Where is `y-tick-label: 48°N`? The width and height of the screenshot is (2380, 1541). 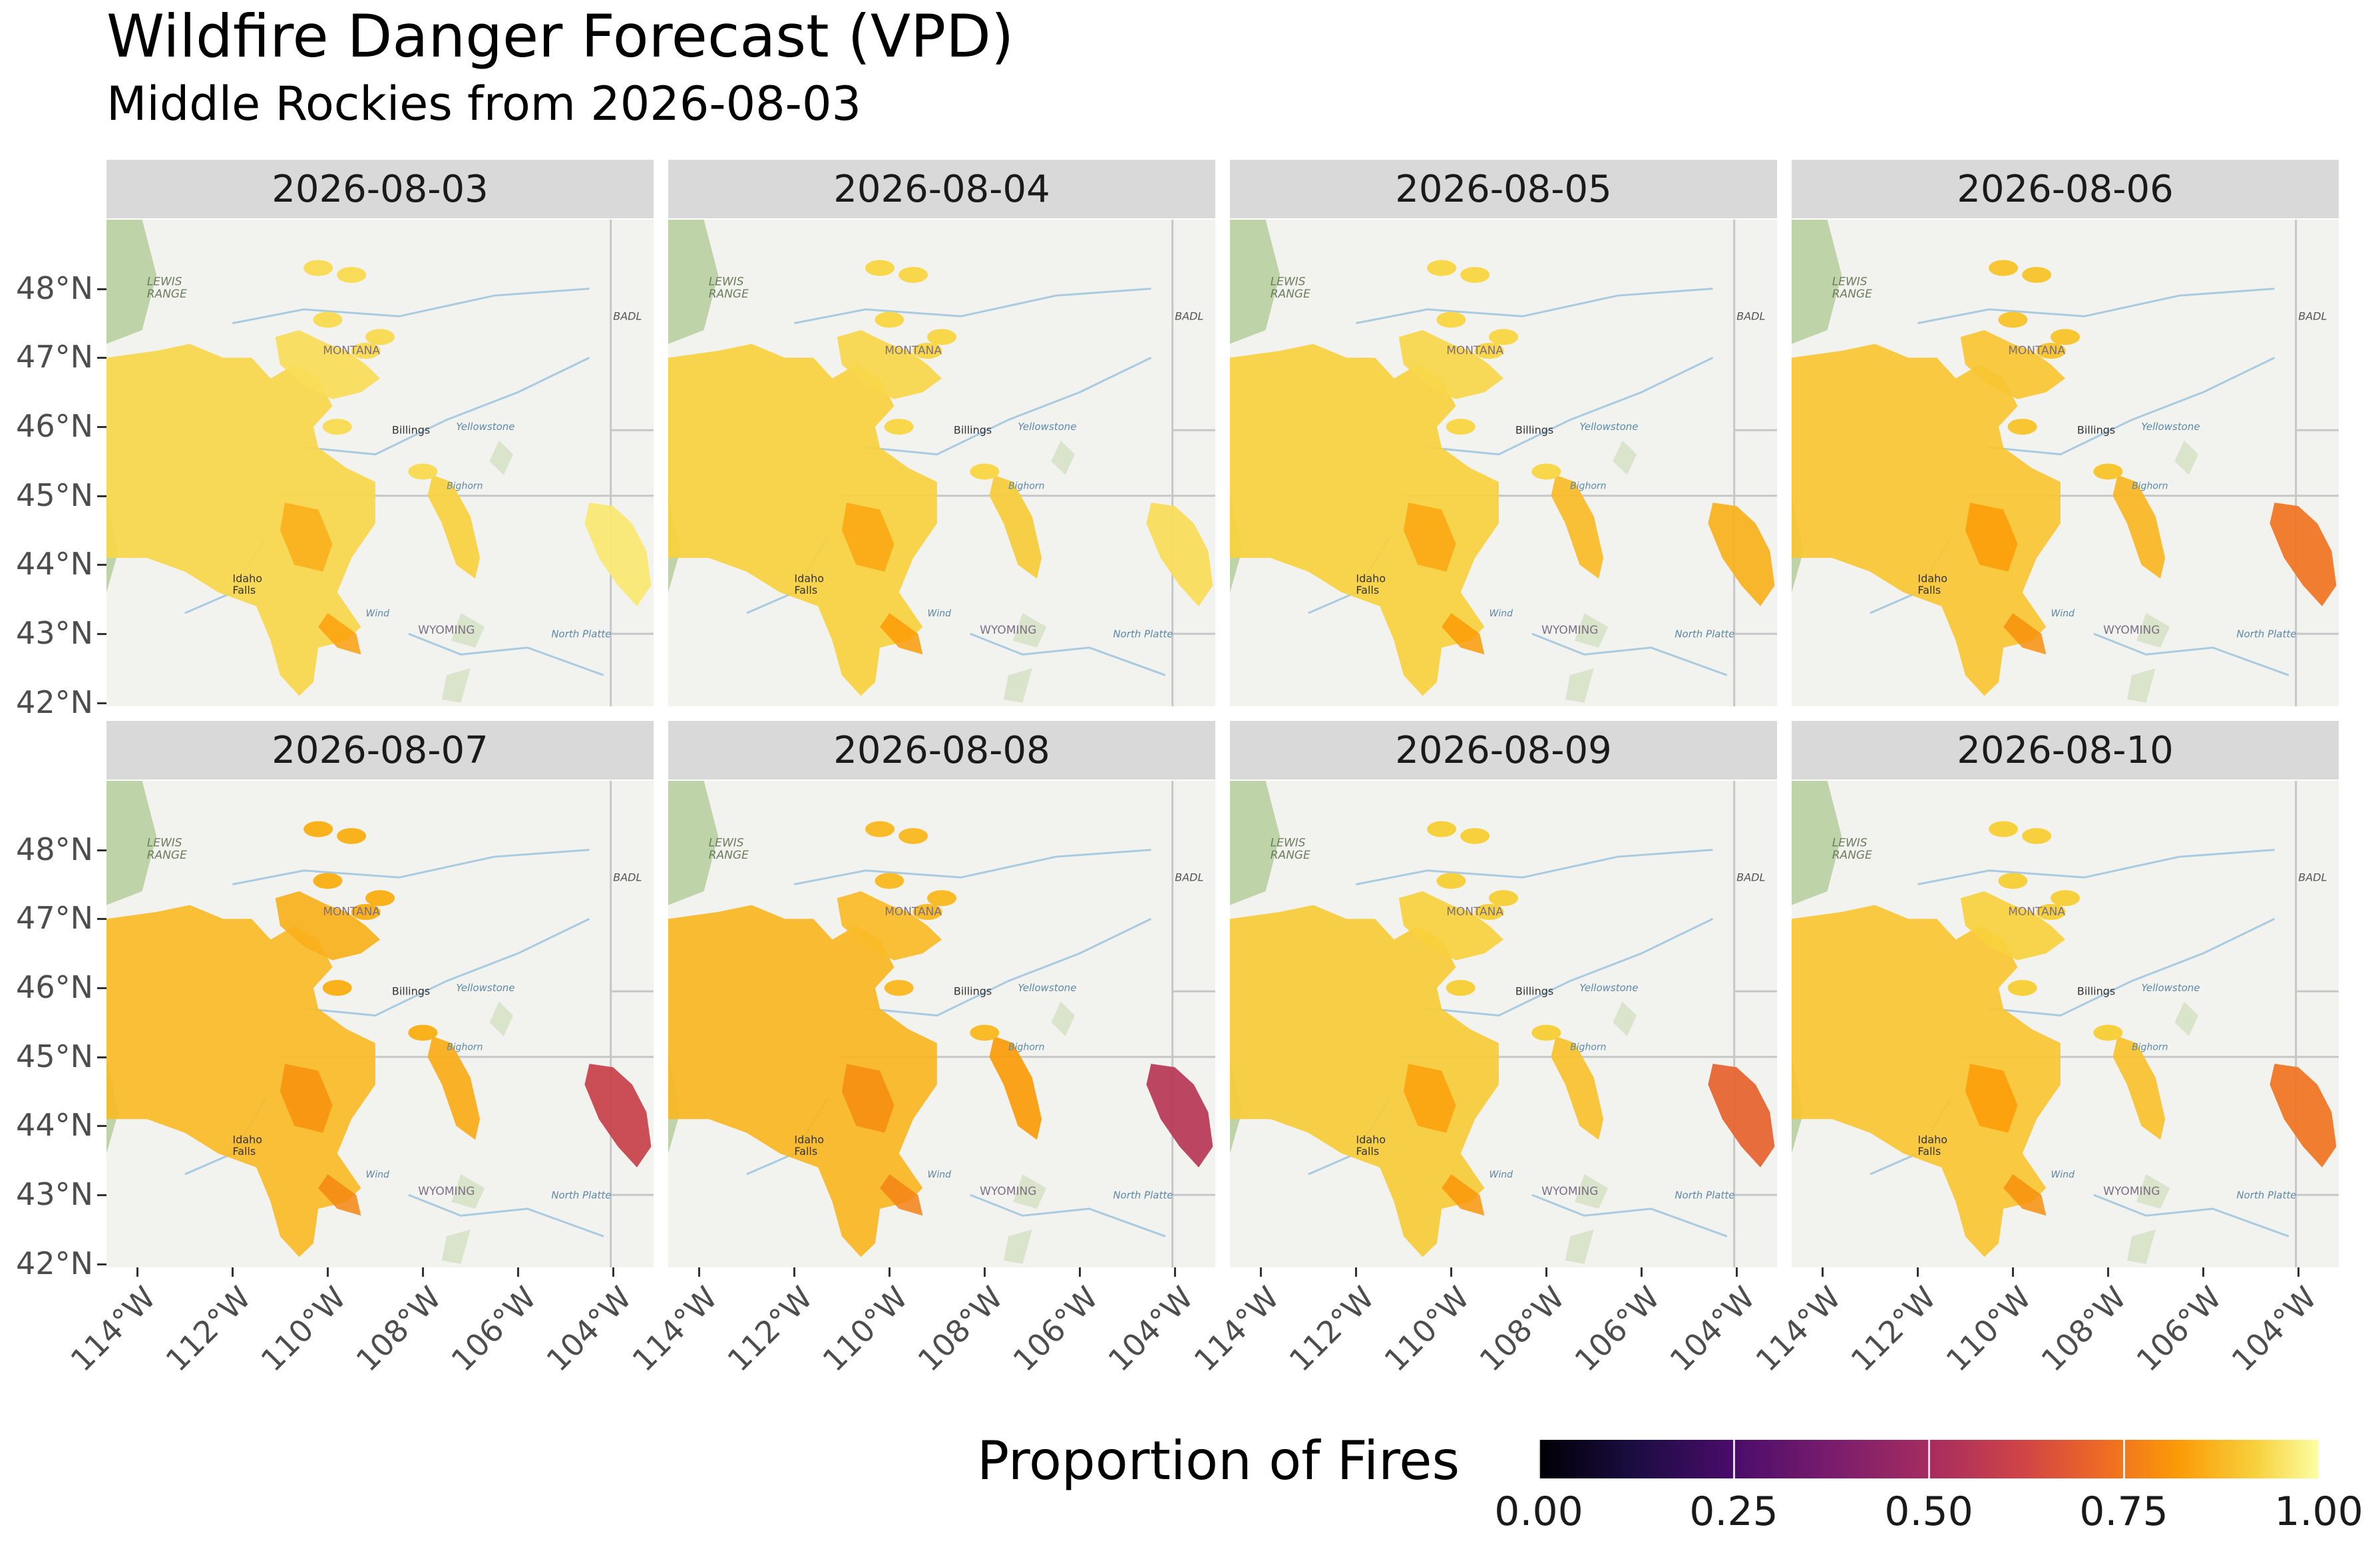 y-tick-label: 48°N is located at coordinates (54, 288).